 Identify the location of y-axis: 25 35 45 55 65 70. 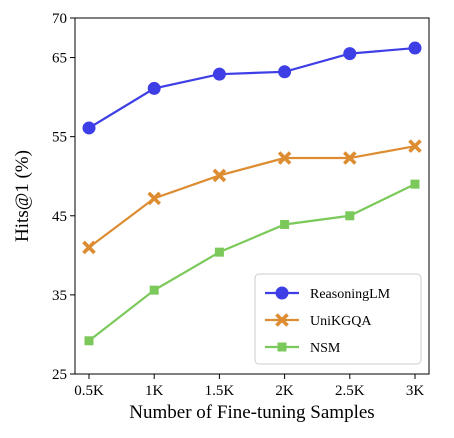
(63, 197).